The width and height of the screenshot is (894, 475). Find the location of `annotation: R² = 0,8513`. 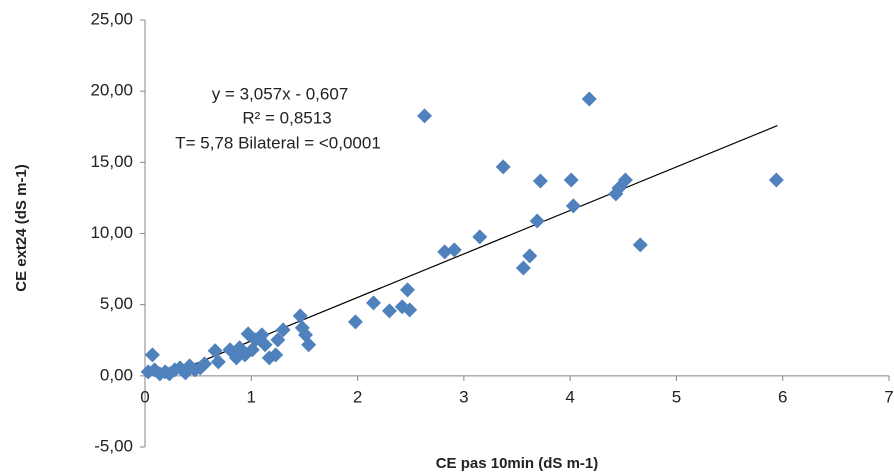

annotation: R² = 0,8513 is located at coordinates (286, 117).